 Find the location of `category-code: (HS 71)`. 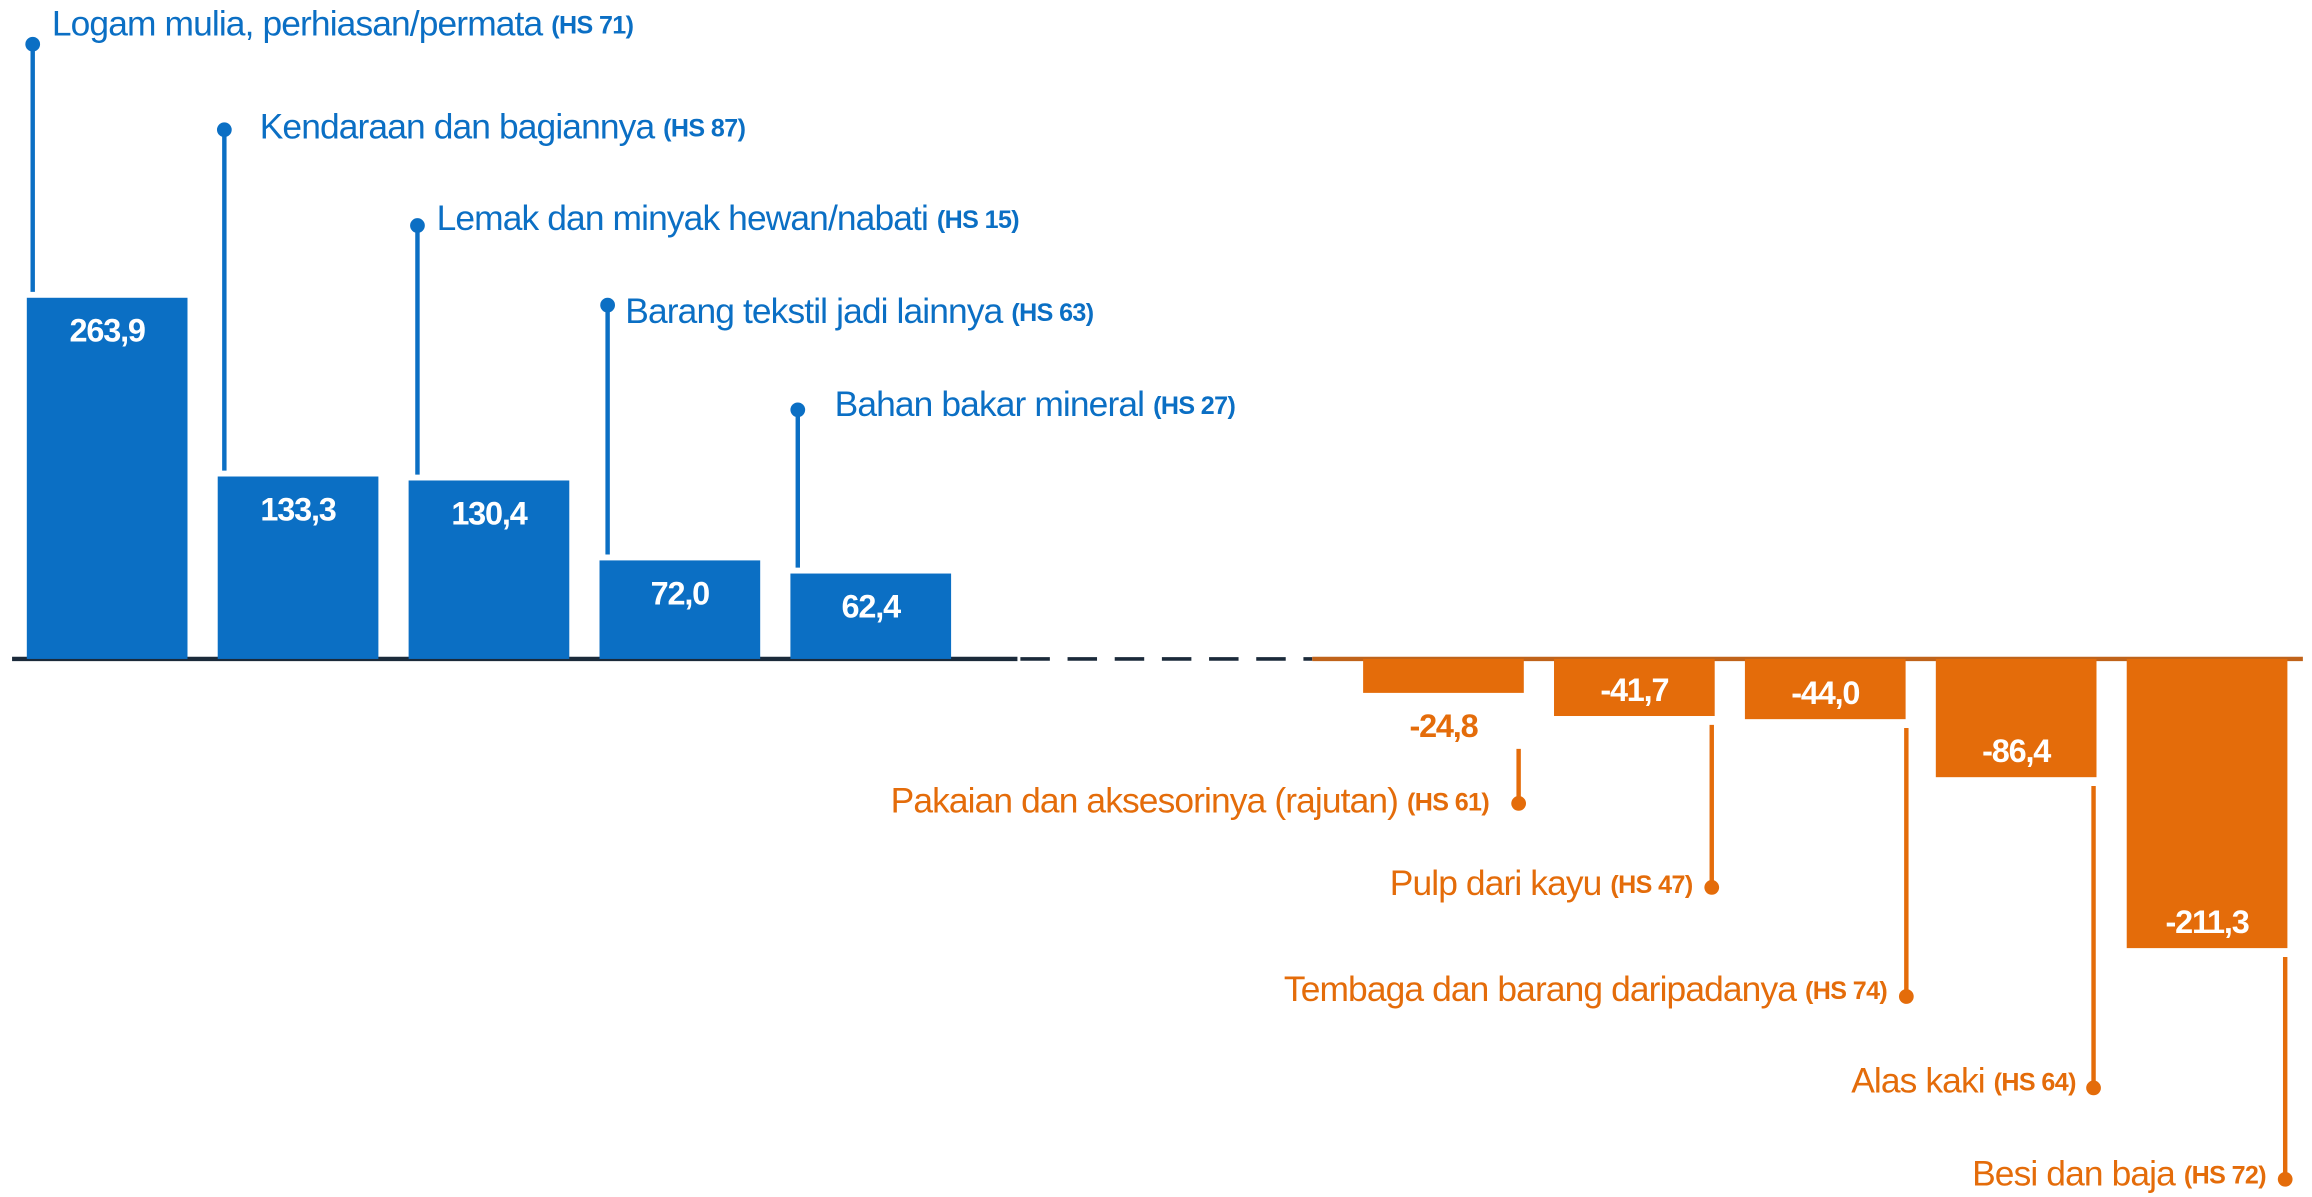

category-code: (HS 71) is located at coordinates (592, 25).